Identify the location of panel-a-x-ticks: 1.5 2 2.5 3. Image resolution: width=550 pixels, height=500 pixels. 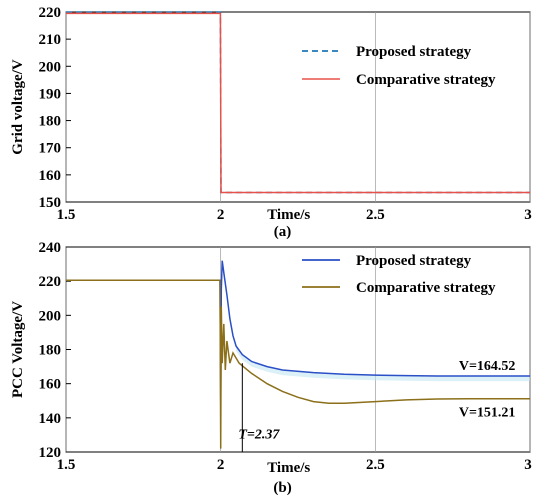
(294, 215).